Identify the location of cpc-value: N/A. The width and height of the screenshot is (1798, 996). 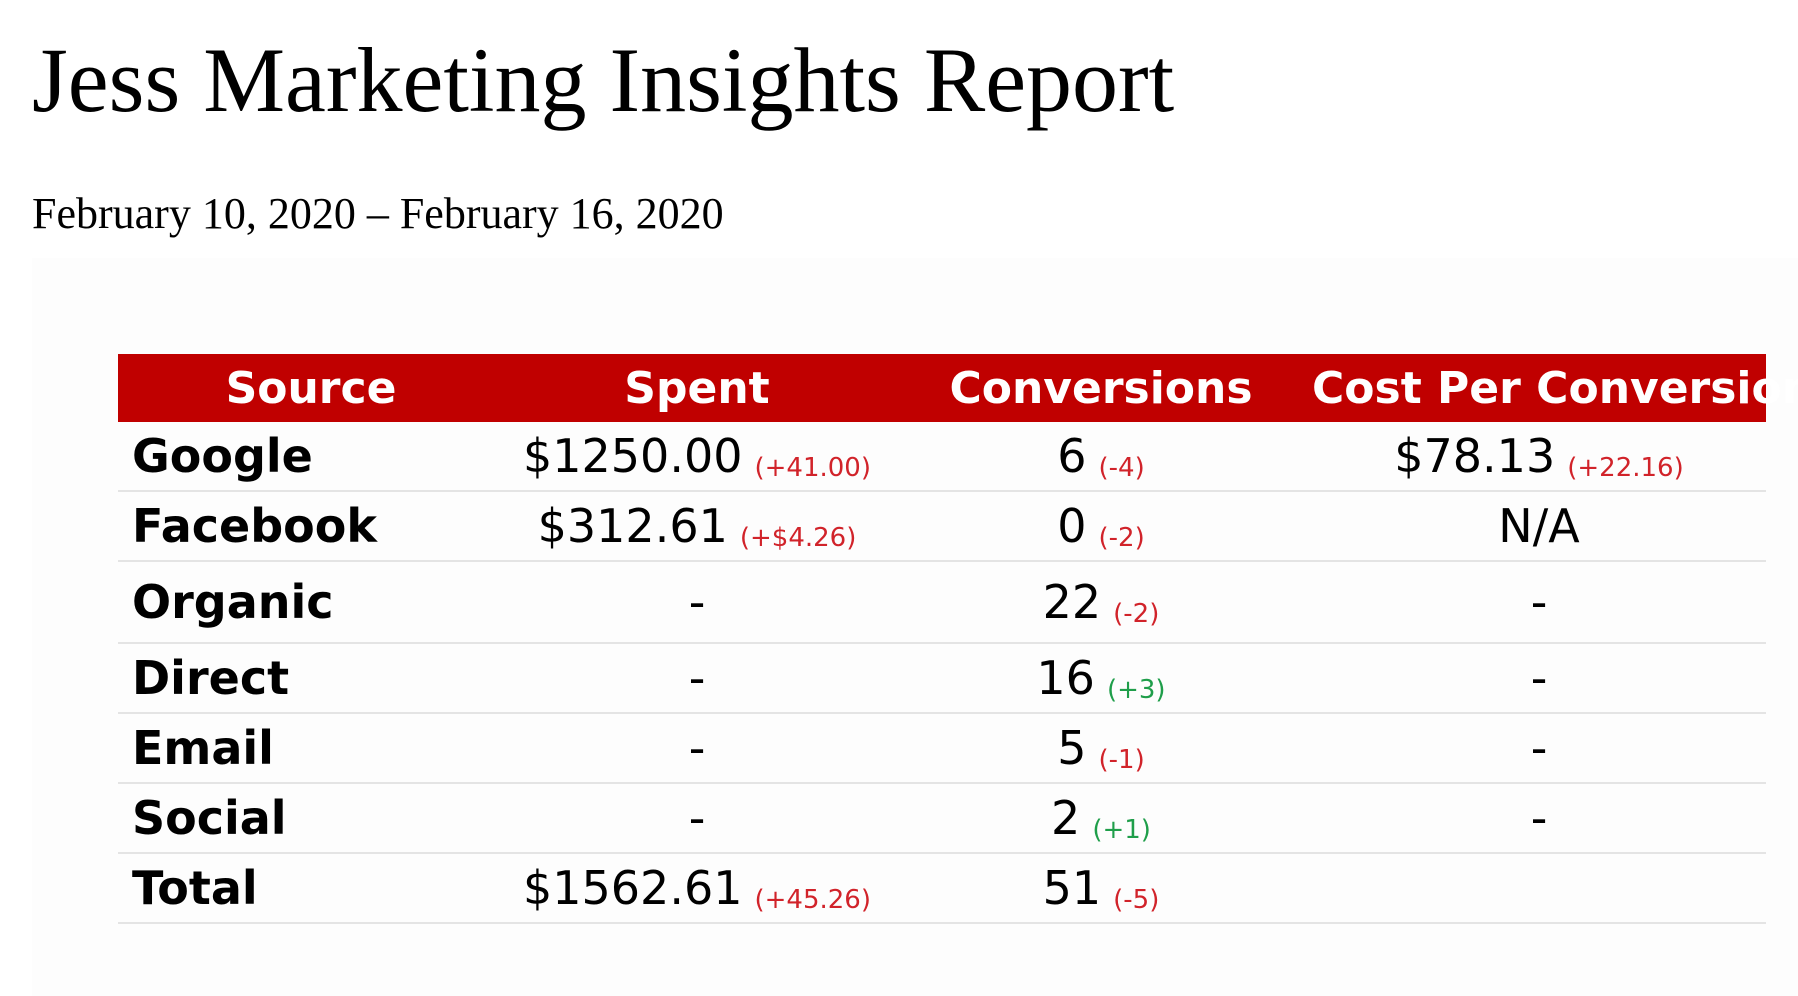
(1539, 526).